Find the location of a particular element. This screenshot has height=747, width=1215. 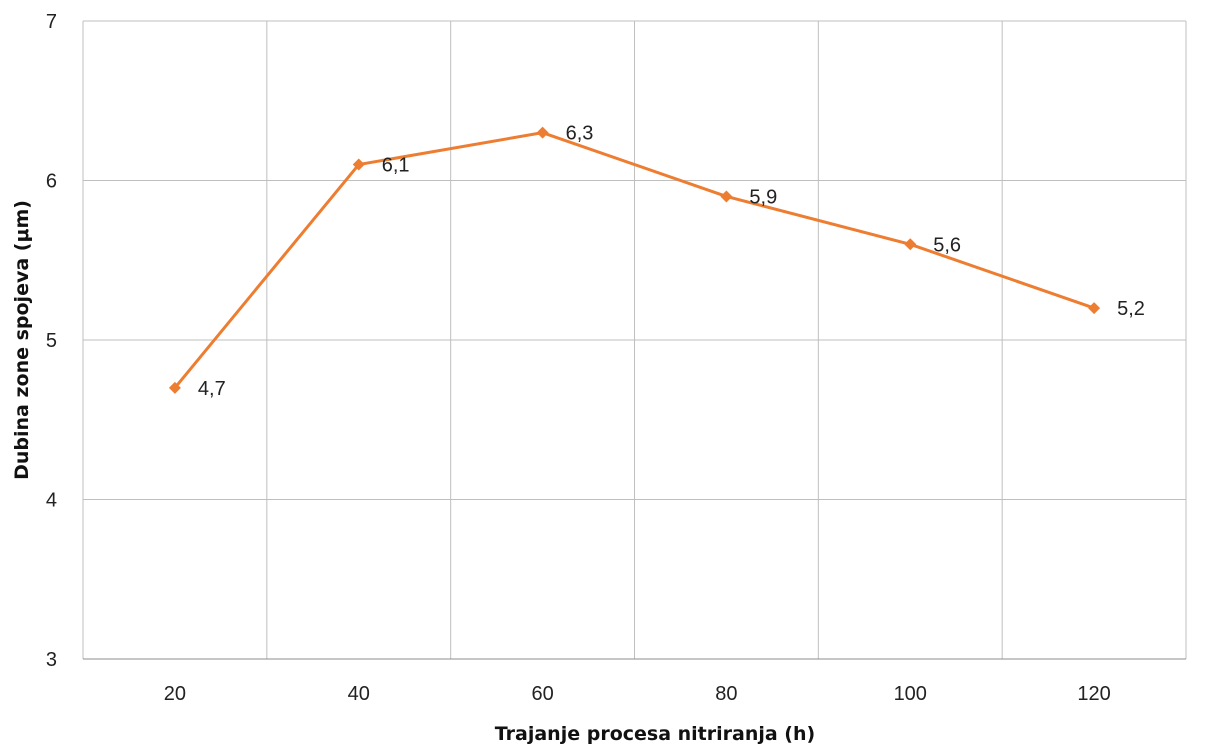

data-label: 5,6 is located at coordinates (947, 245).